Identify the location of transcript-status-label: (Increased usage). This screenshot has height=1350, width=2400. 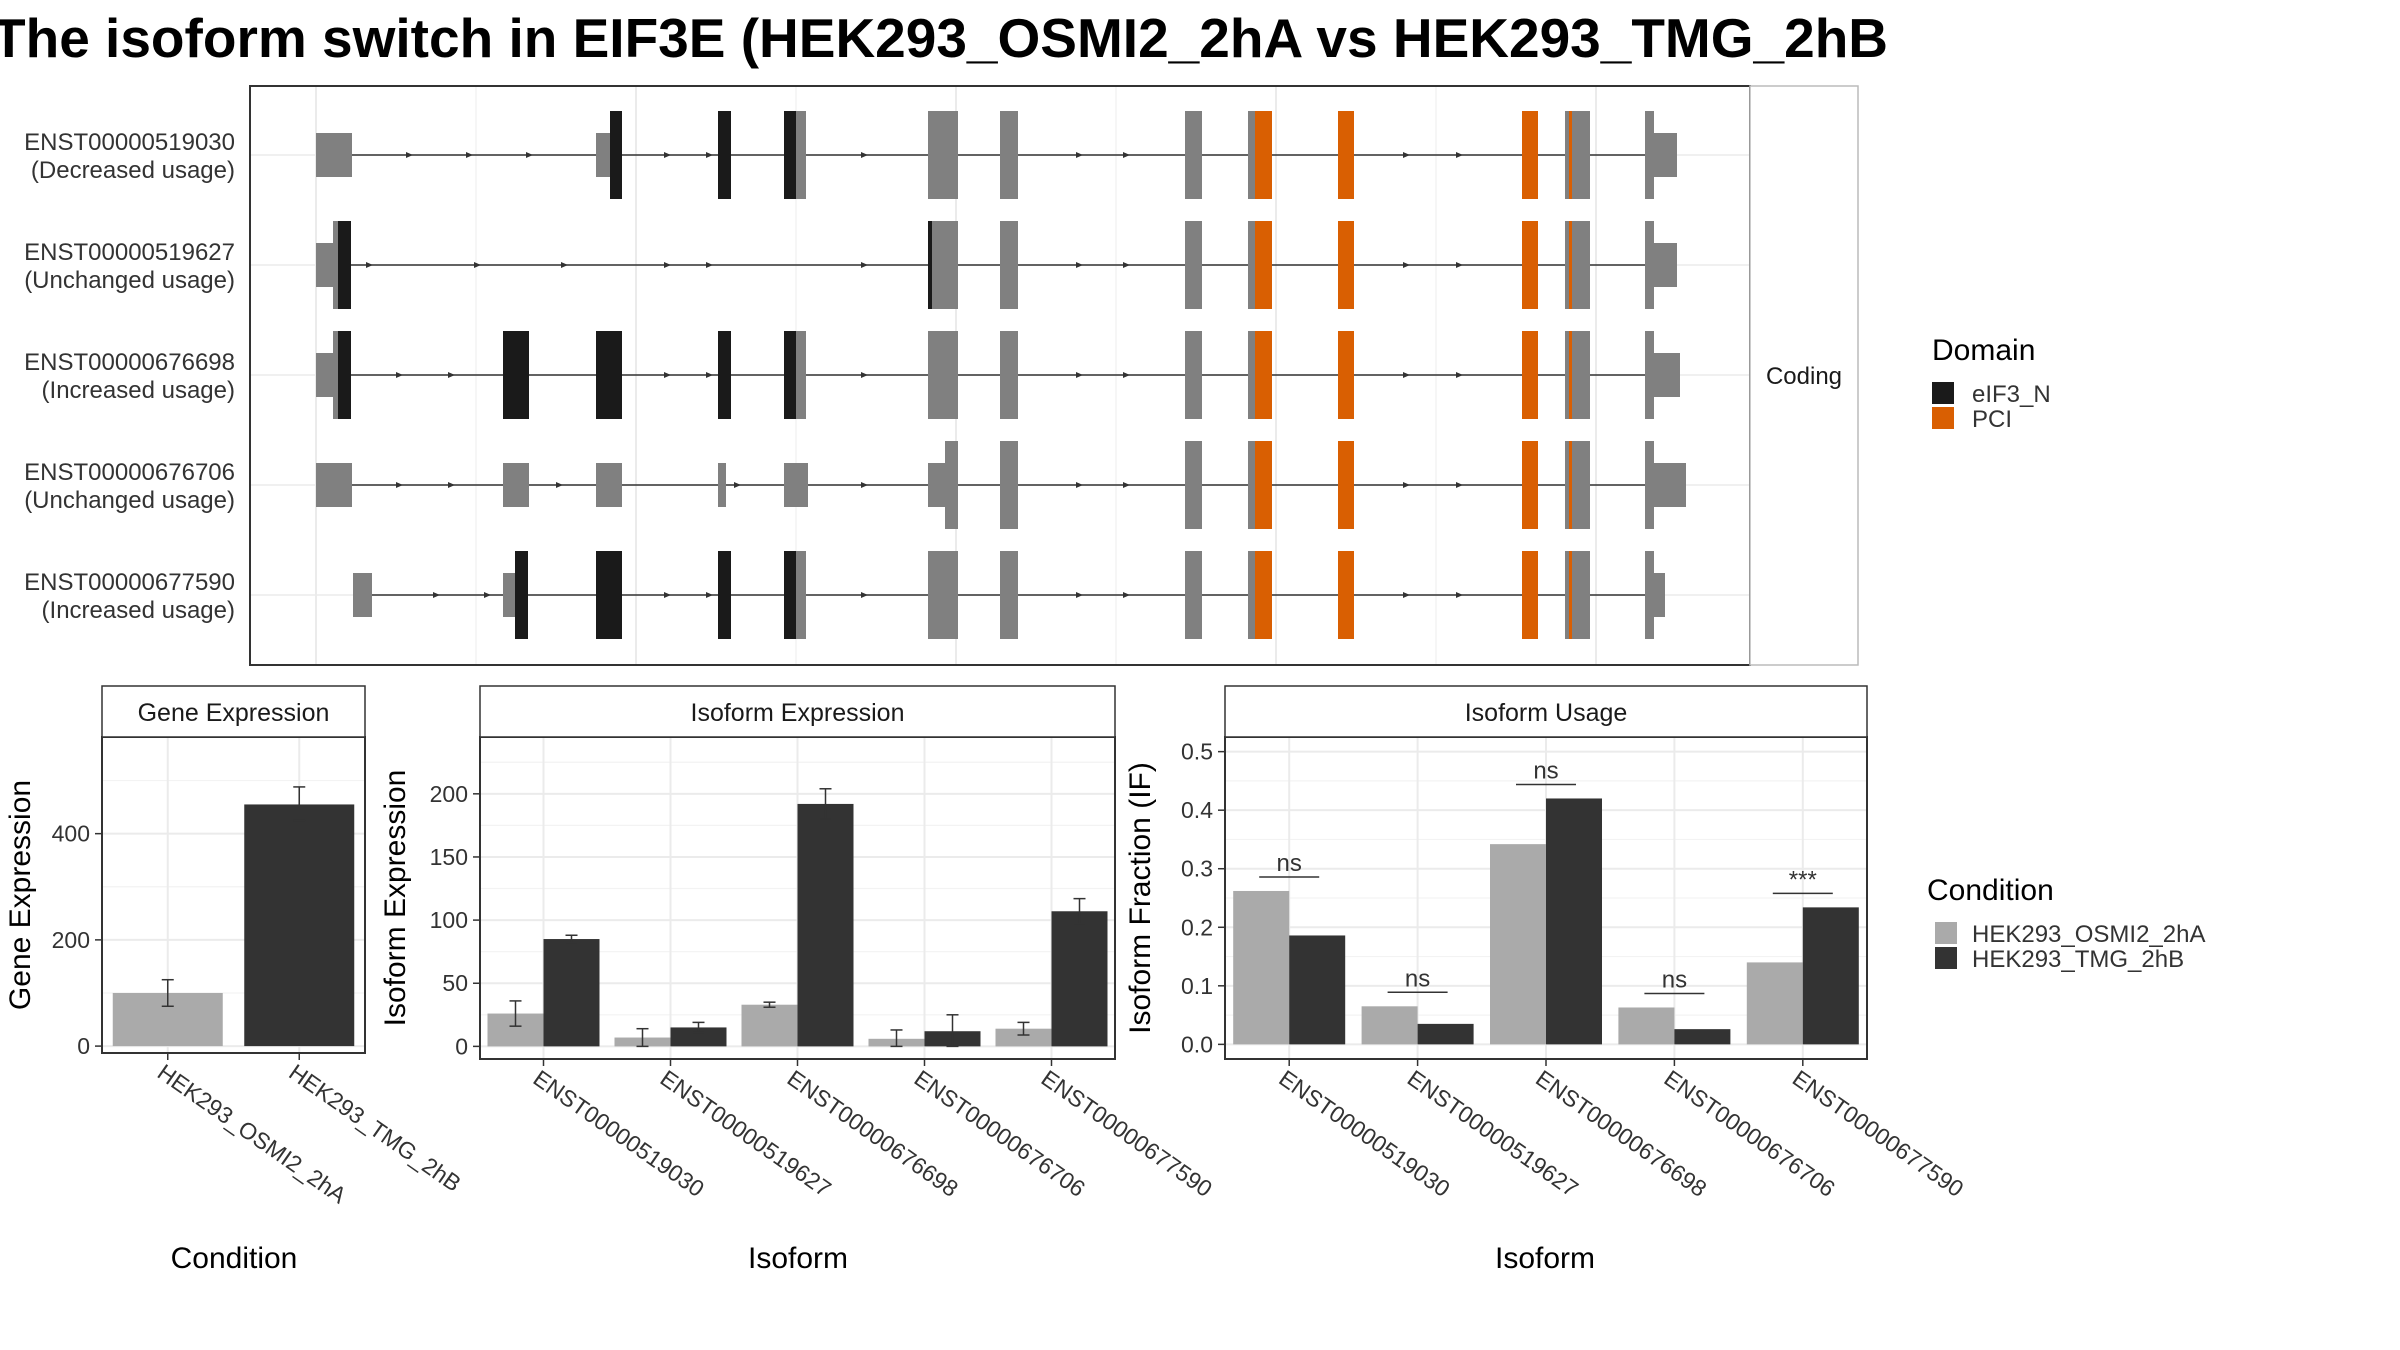
(138, 390).